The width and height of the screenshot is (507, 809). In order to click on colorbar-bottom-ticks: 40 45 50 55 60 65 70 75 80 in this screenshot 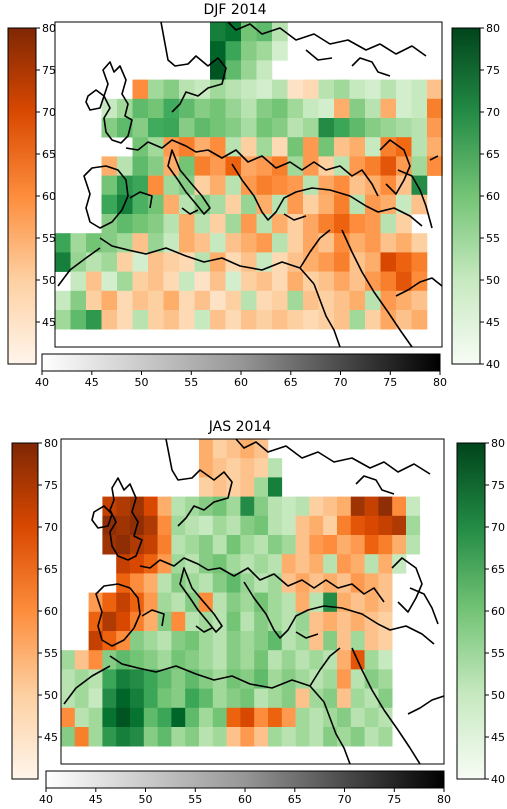, I will do `click(245, 797)`.